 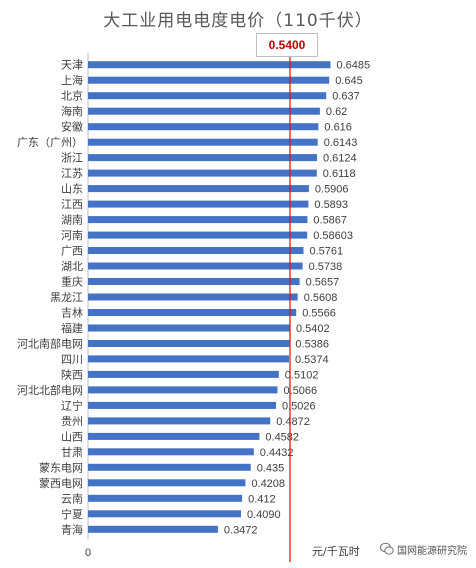 I want to click on category-label-8: 山东, so click(x=72, y=189).